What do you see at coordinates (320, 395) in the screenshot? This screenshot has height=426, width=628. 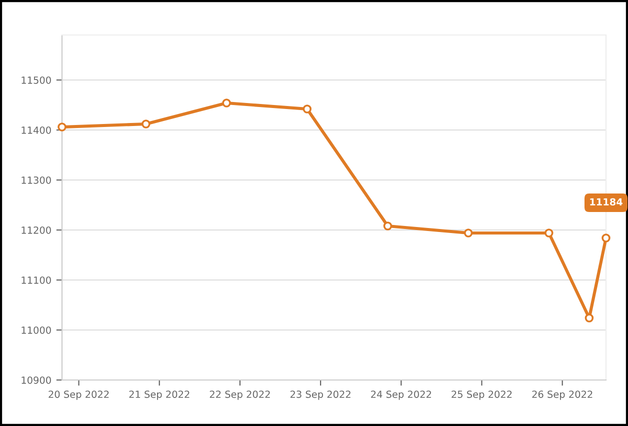 I see `x-tick-label: 23 Sep 2022` at bounding box center [320, 395].